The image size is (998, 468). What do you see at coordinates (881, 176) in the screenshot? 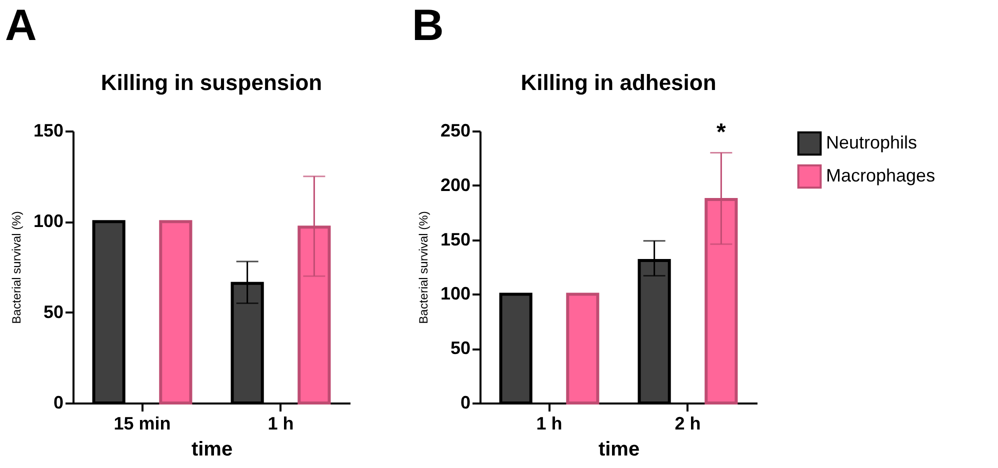
I see `legend-label: Macrophages` at bounding box center [881, 176].